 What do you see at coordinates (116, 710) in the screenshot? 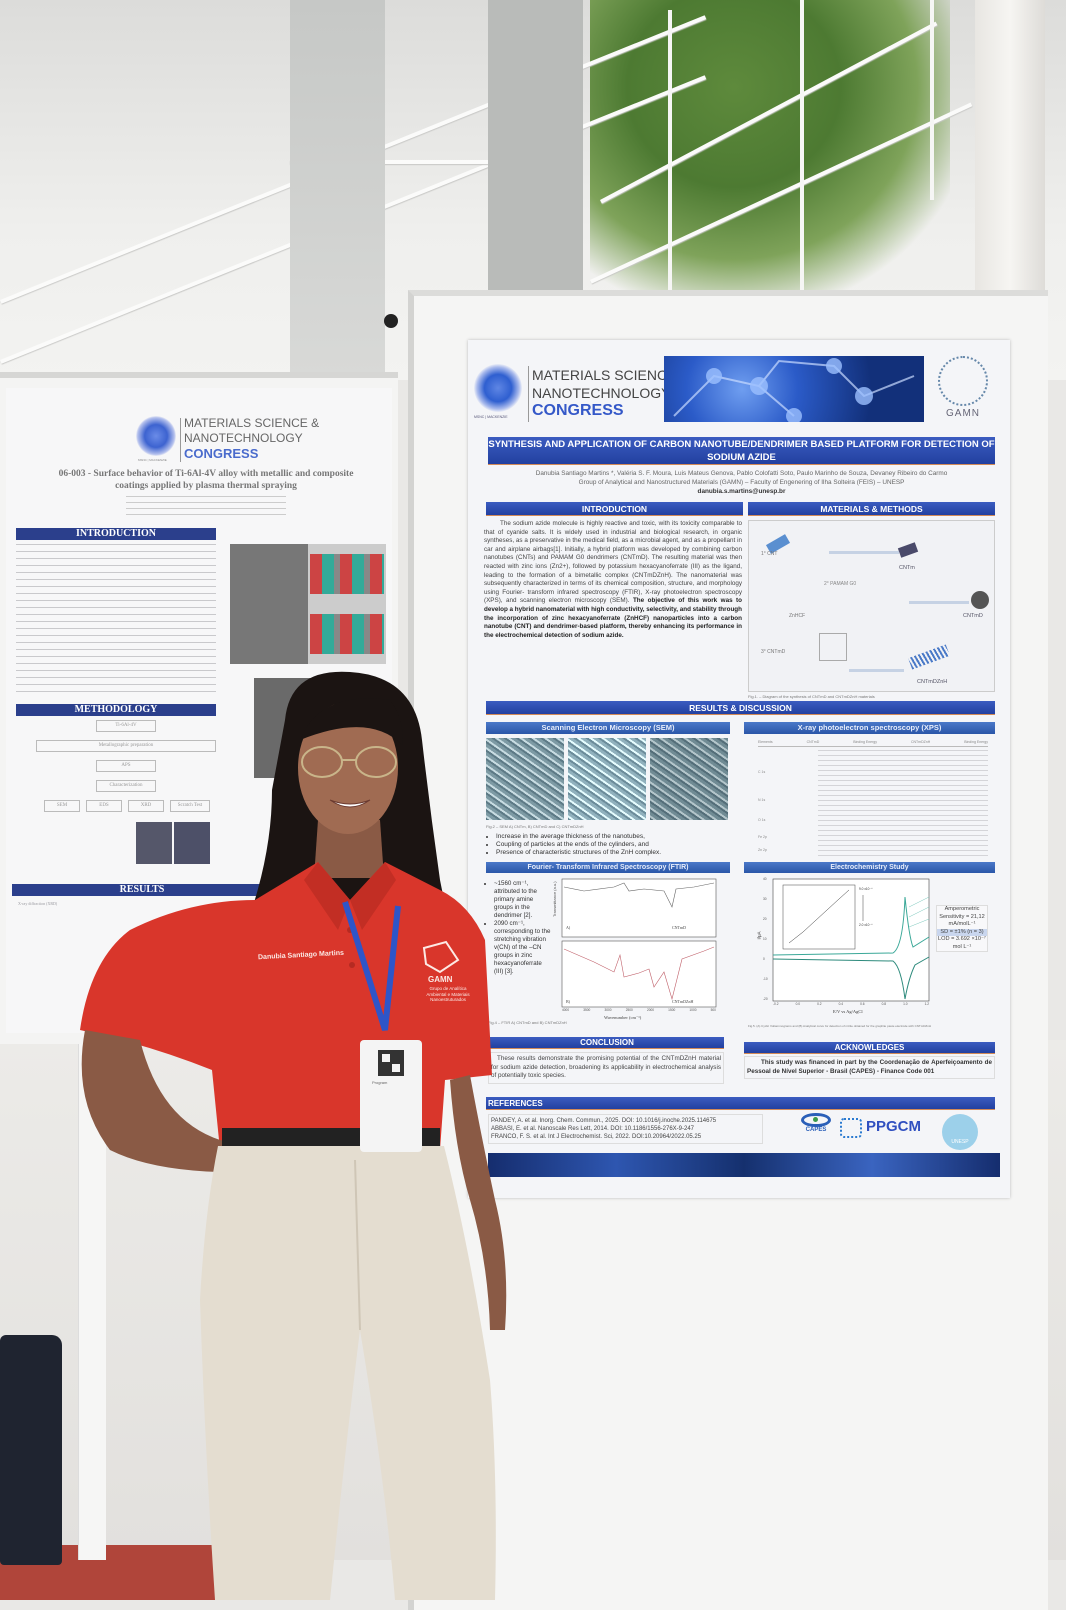
I see `left-methodology-heading: METHODOLOGY` at bounding box center [116, 710].